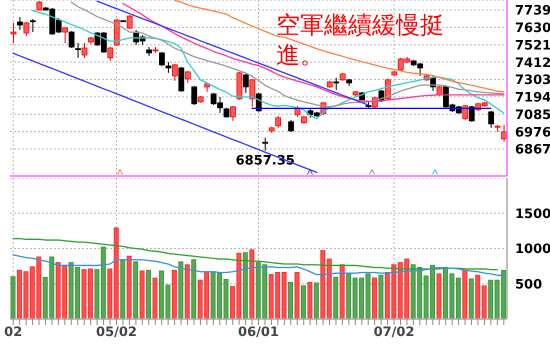  Describe the element at coordinates (258, 332) in the screenshot. I see `x-tick-label: 06/01` at that location.